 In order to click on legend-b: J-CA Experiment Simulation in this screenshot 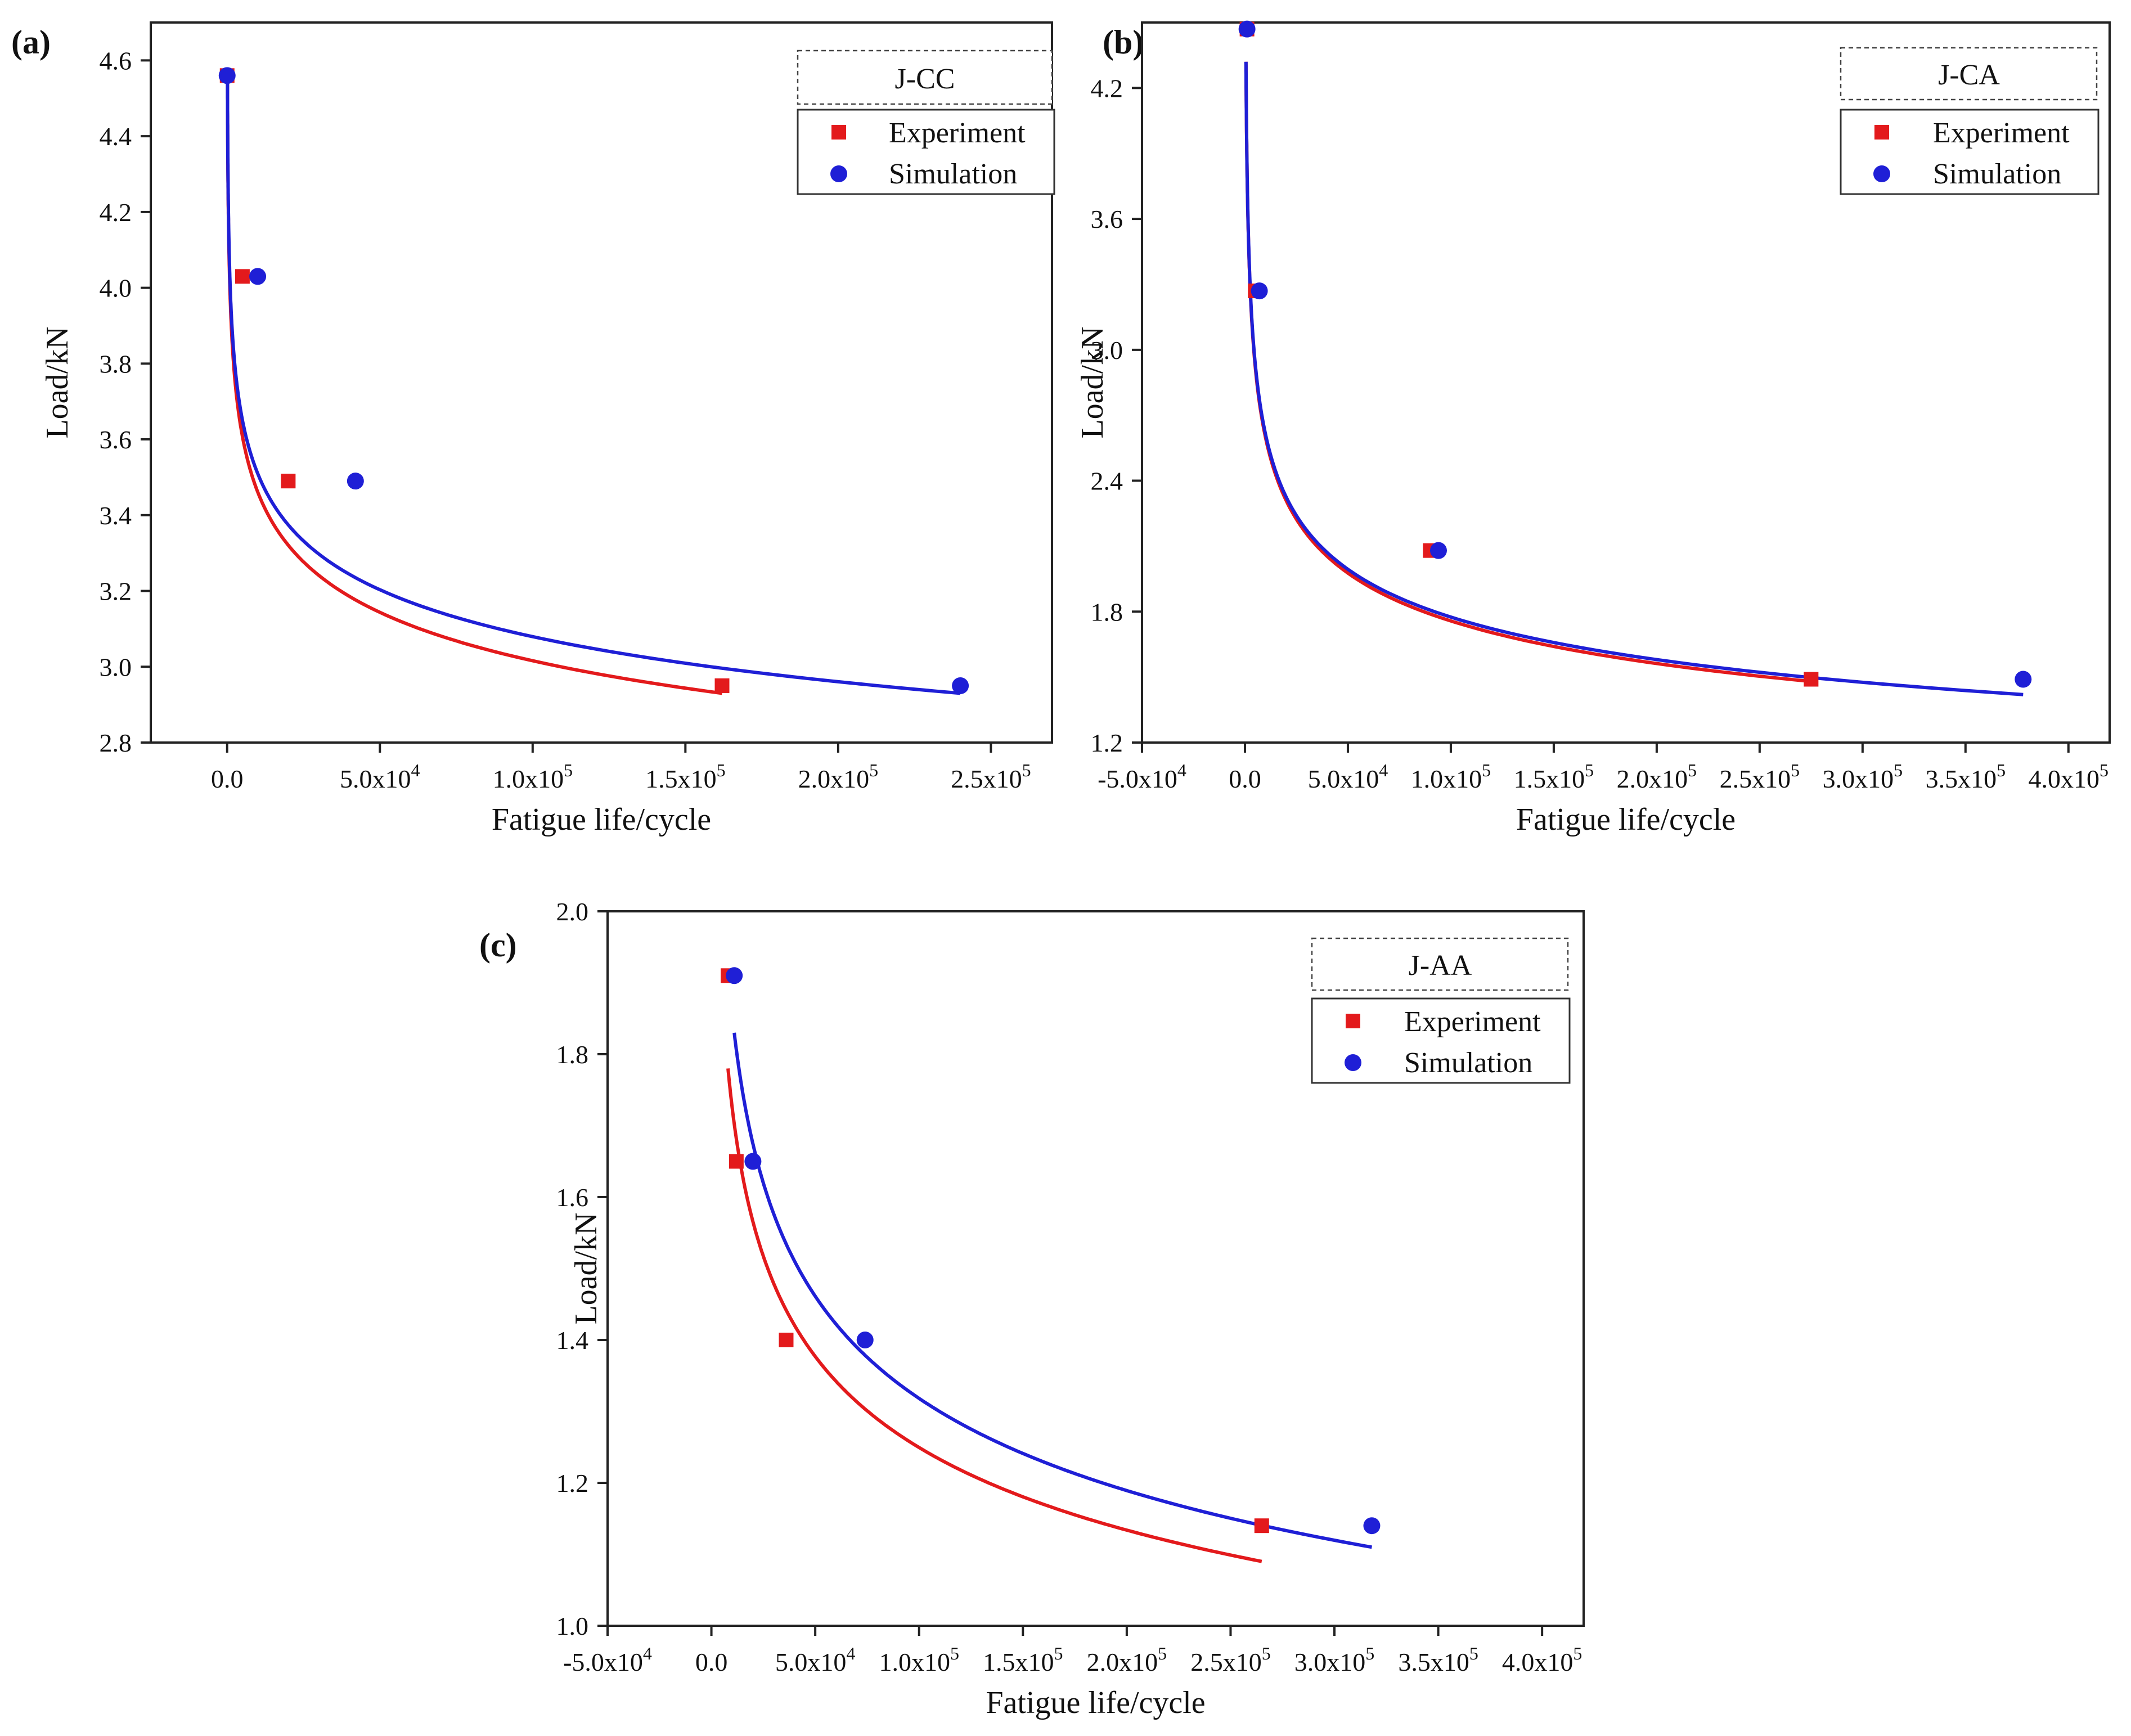, I will do `click(1969, 121)`.